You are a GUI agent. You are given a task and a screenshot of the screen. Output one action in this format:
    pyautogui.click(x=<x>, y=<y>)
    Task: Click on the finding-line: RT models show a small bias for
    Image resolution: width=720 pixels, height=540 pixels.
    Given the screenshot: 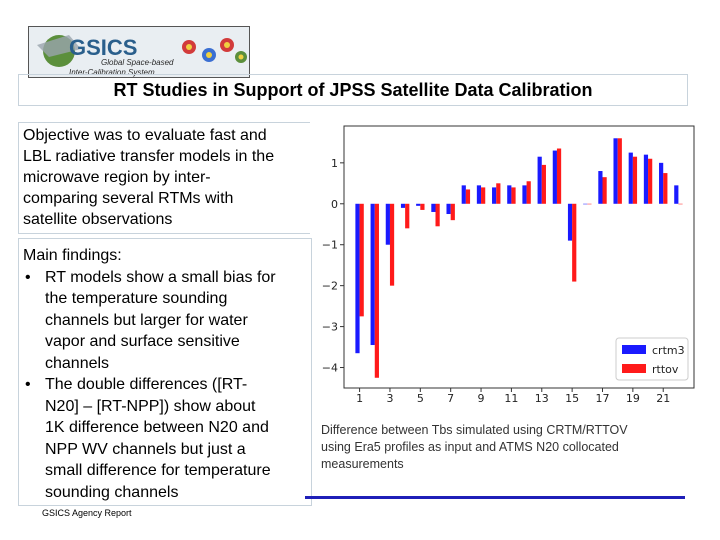 What is the action you would take?
    pyautogui.click(x=160, y=277)
    